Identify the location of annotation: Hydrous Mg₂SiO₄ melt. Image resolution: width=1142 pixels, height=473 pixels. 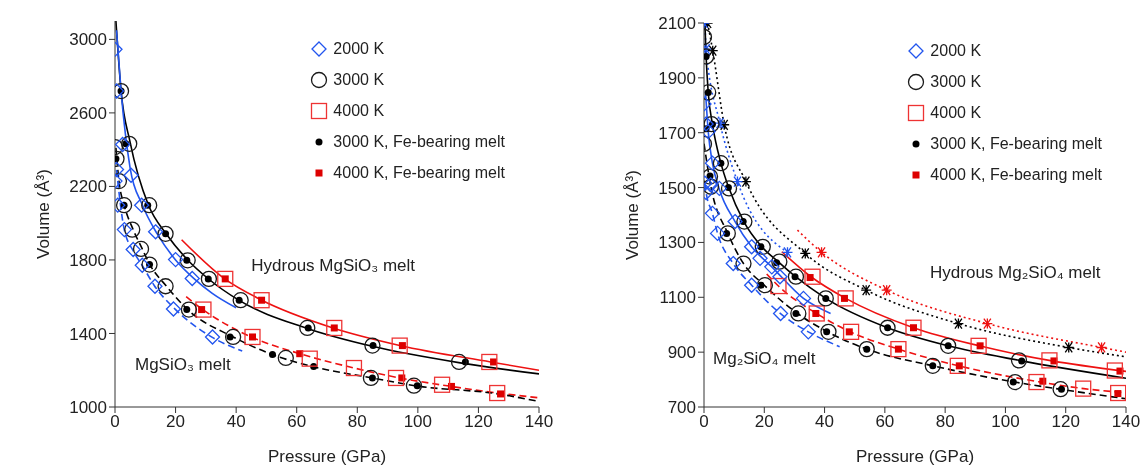
(1015, 273).